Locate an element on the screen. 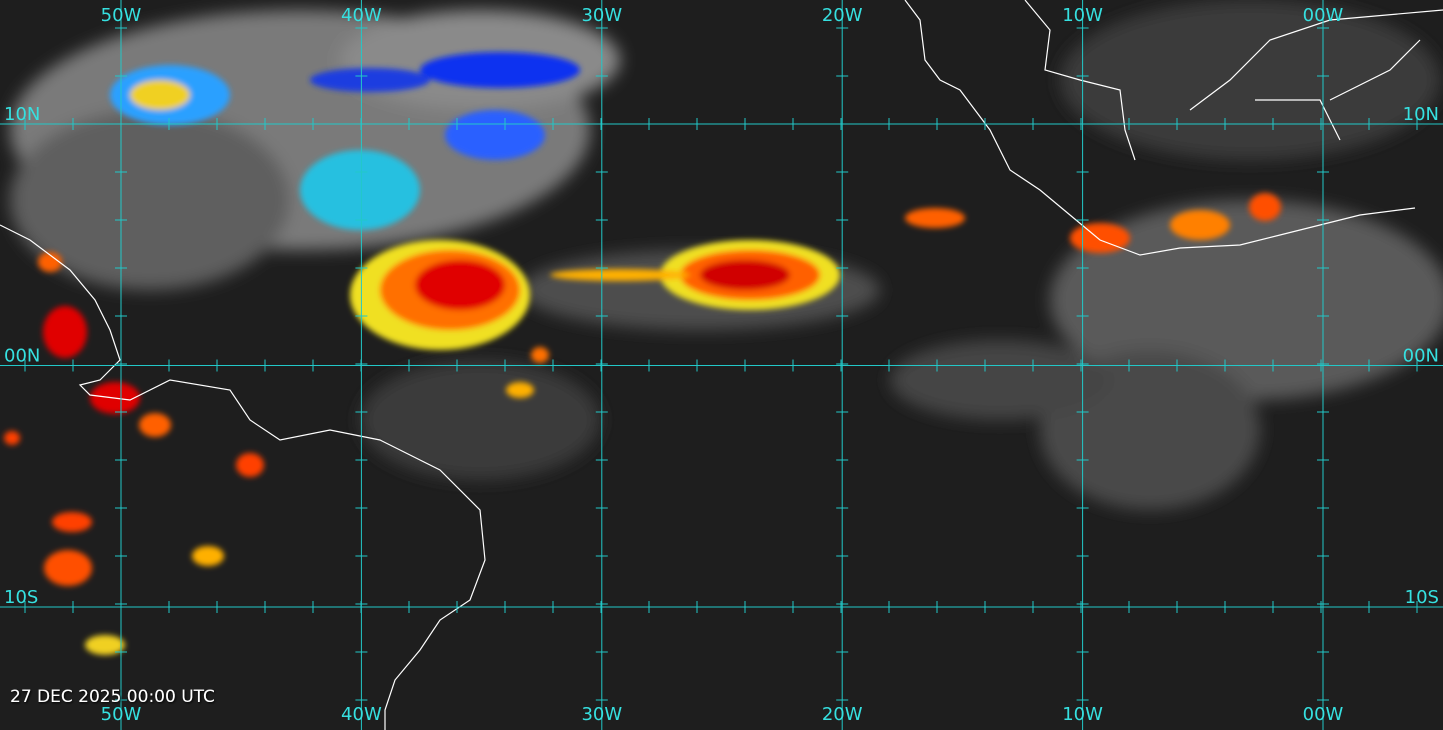 The image size is (1443, 730). timestamp: 27 DEC 2025 00:00 UTC is located at coordinates (112, 697).